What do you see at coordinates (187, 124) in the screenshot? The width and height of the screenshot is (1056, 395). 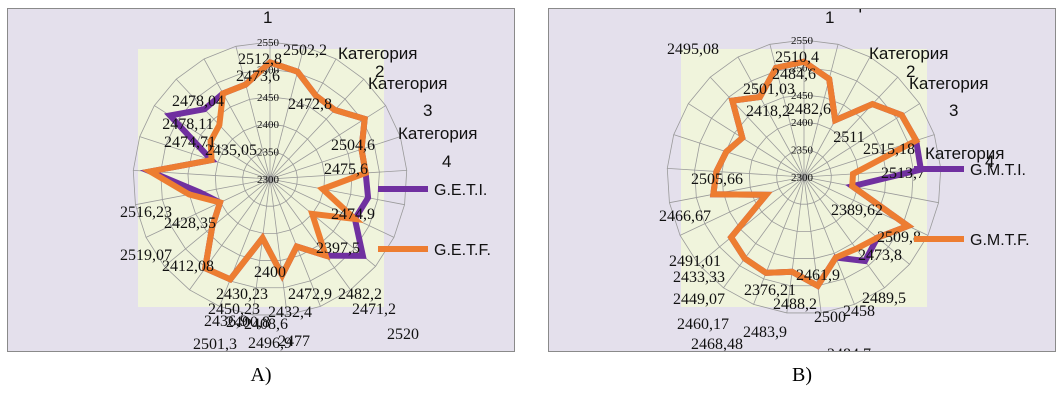 I see `data-label: 2478,11` at bounding box center [187, 124].